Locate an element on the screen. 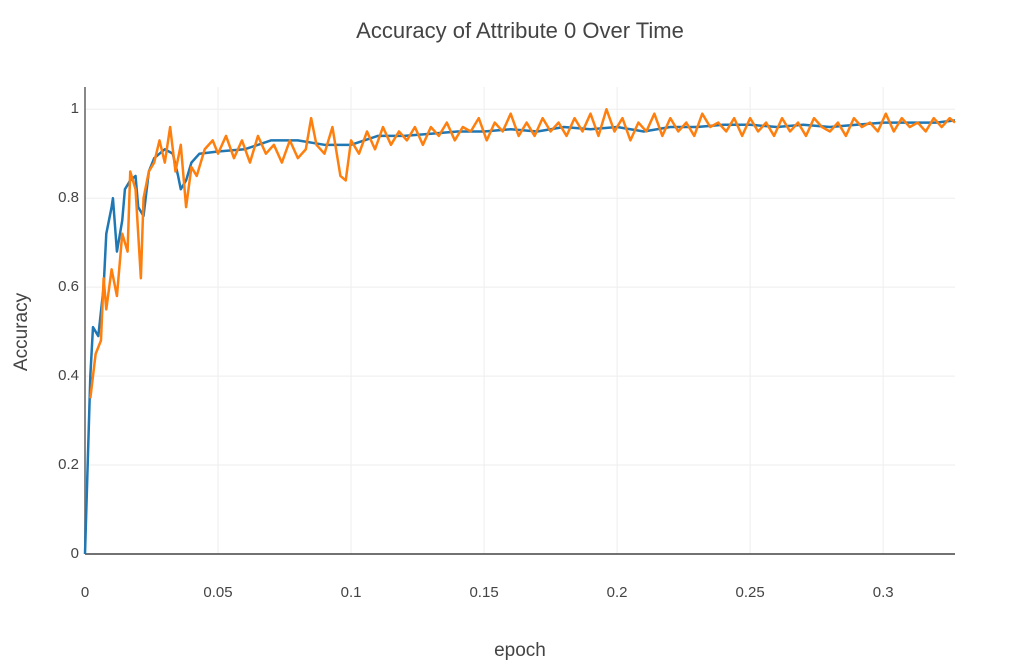 Image resolution: width=1036 pixels, height=664 pixels. x-tick-label: 0 is located at coordinates (85, 592).